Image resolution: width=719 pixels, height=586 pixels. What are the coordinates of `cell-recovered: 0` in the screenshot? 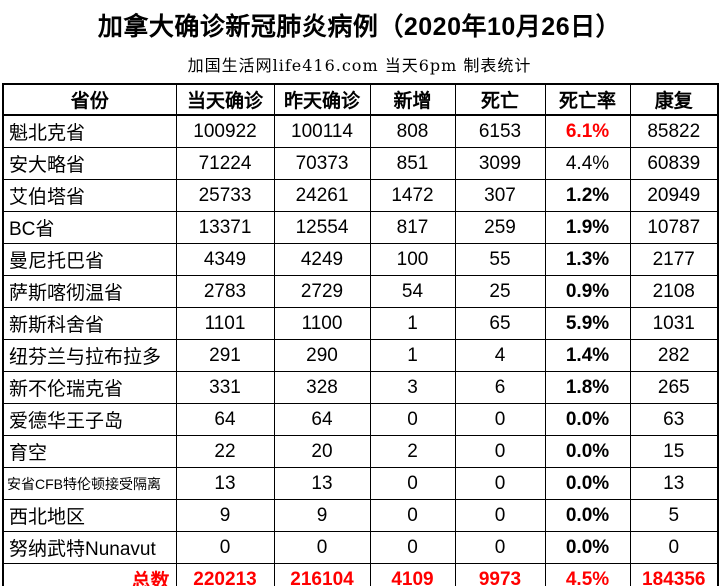 It's located at (674, 547).